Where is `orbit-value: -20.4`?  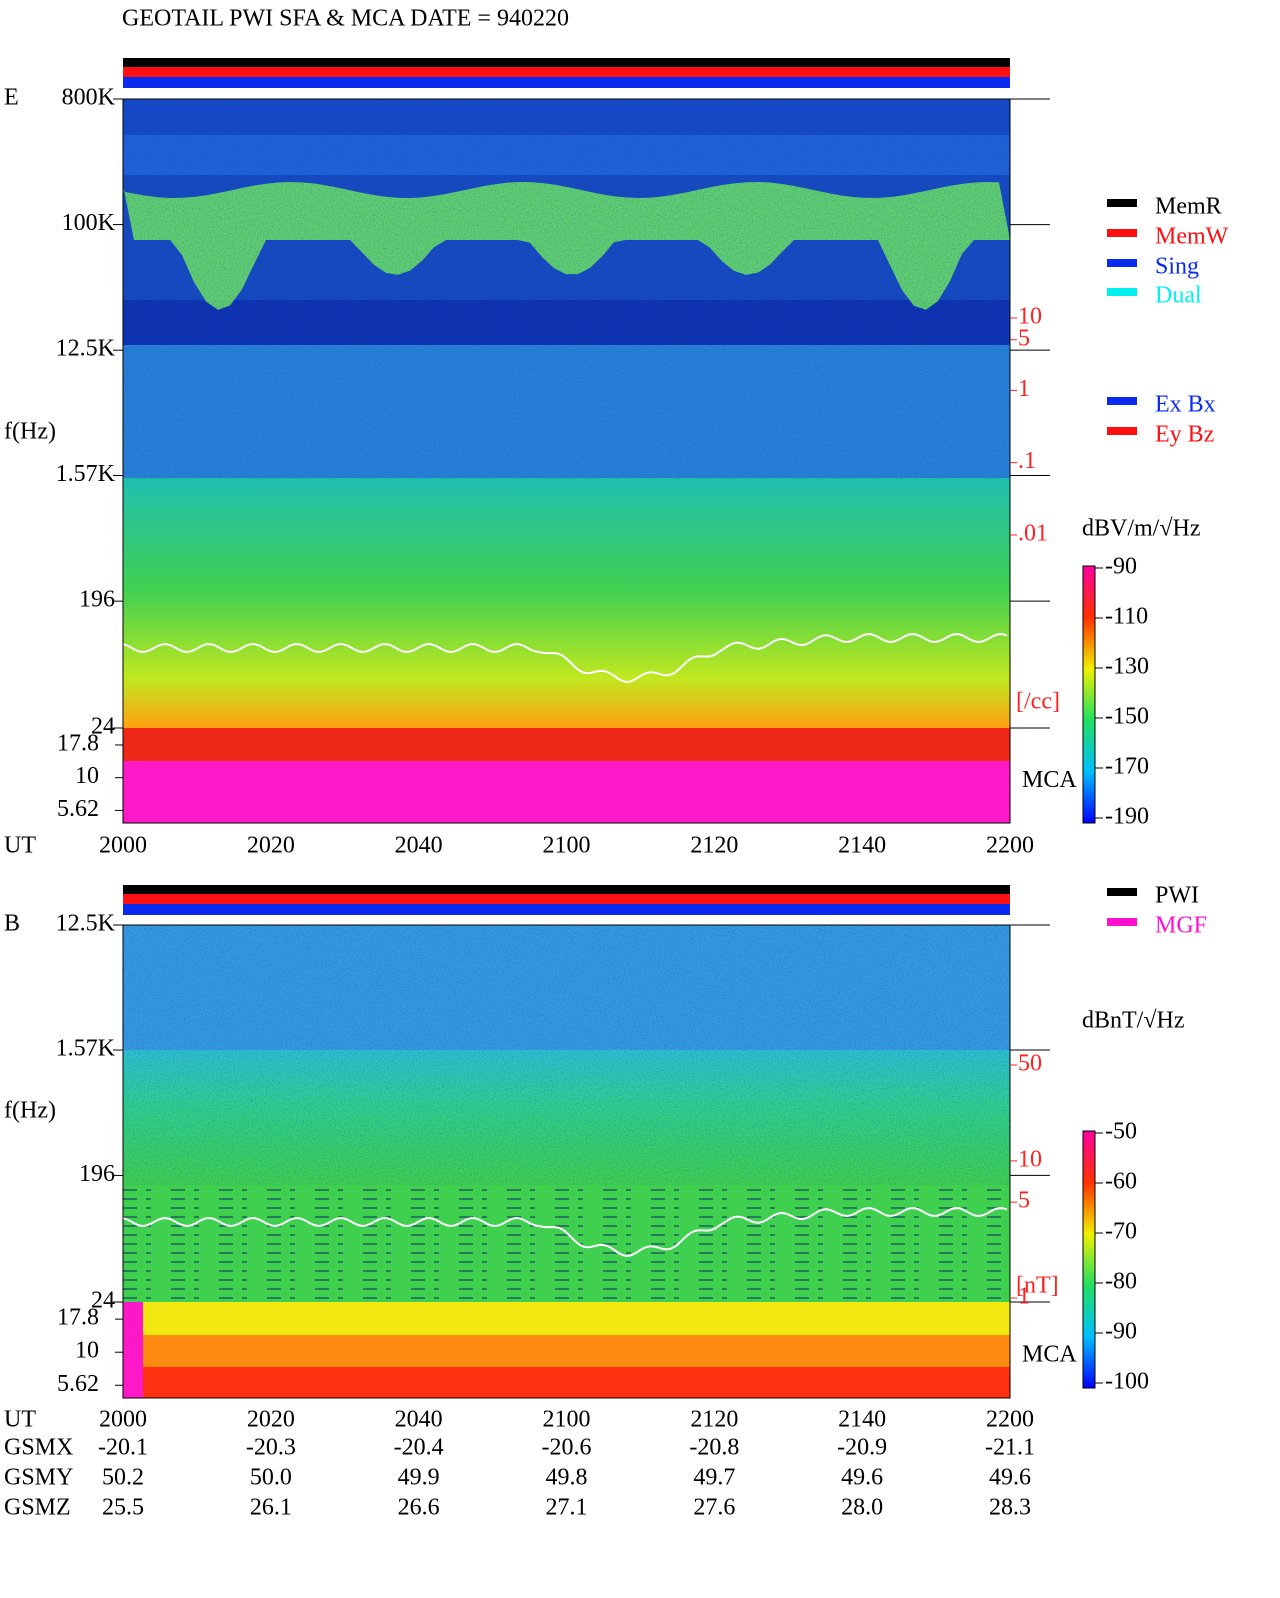 orbit-value: -20.4 is located at coordinates (419, 1448).